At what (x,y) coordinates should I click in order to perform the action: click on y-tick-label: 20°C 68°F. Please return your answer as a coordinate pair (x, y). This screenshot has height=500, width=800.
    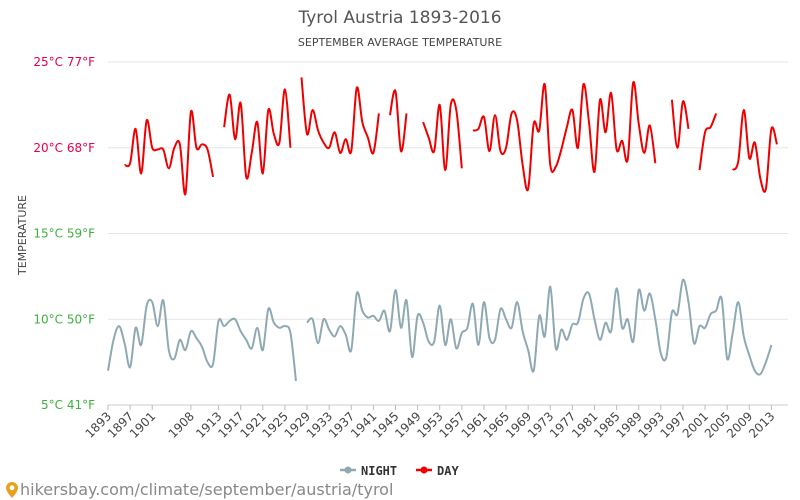
    Looking at the image, I should click on (64, 148).